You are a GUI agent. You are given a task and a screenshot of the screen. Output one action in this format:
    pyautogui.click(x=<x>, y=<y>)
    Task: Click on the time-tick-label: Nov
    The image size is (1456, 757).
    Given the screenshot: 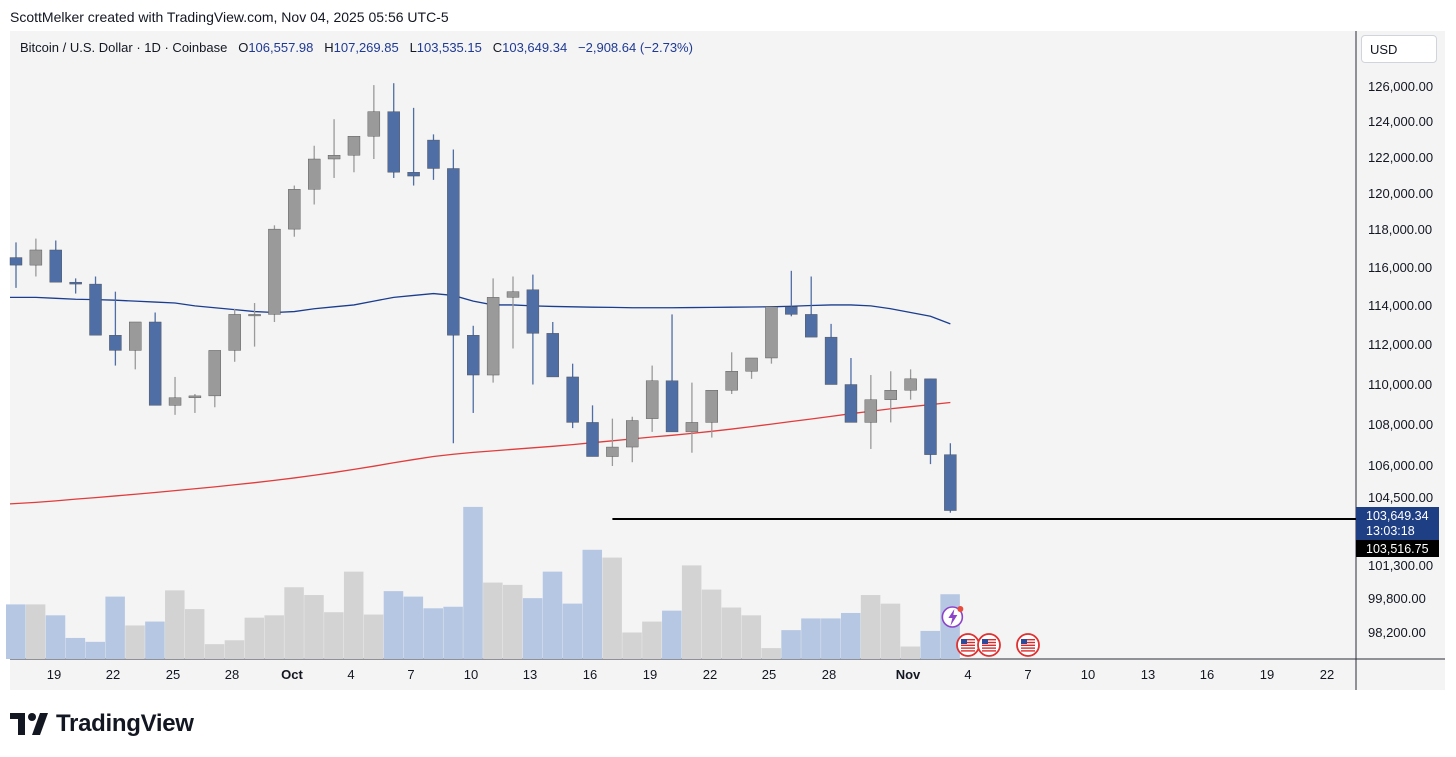 What is the action you would take?
    pyautogui.click(x=908, y=674)
    